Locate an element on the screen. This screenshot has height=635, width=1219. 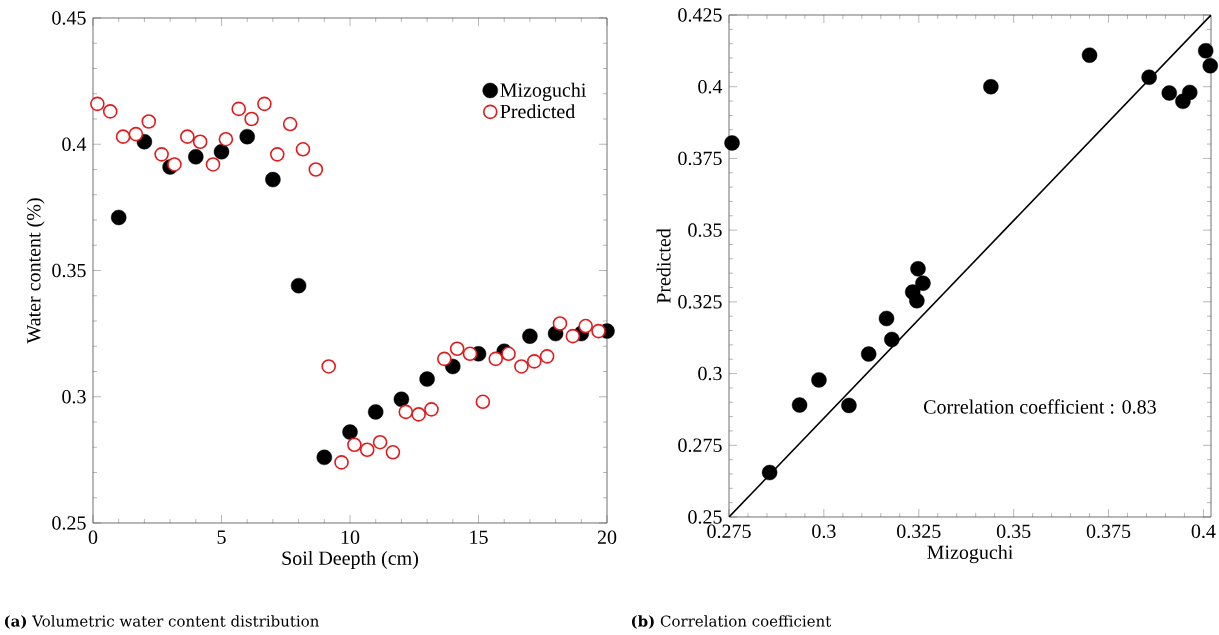
y-tick-label: 0.425 is located at coordinates (700, 15).